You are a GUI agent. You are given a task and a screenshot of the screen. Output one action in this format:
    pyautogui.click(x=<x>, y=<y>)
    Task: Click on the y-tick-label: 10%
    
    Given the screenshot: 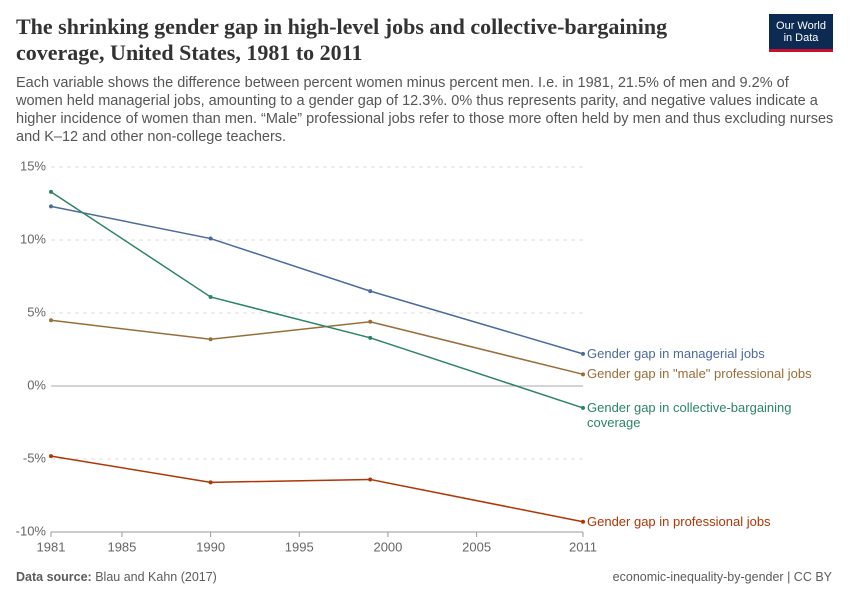 What is the action you would take?
    pyautogui.click(x=33, y=238)
    